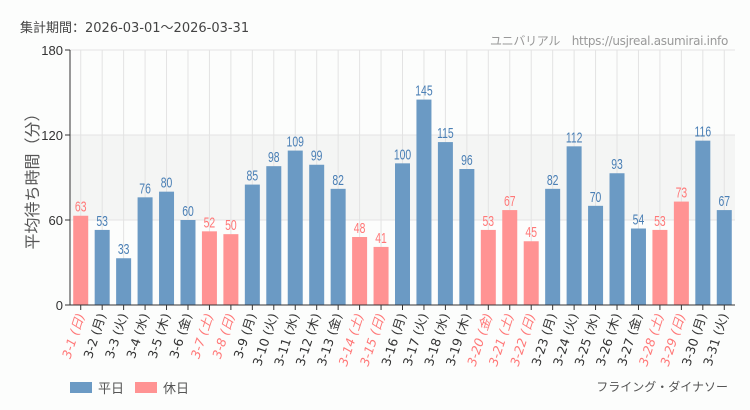 This screenshot has height=410, width=750. Describe the element at coordinates (231, 226) in the screenshot. I see `data-label: 50` at that location.